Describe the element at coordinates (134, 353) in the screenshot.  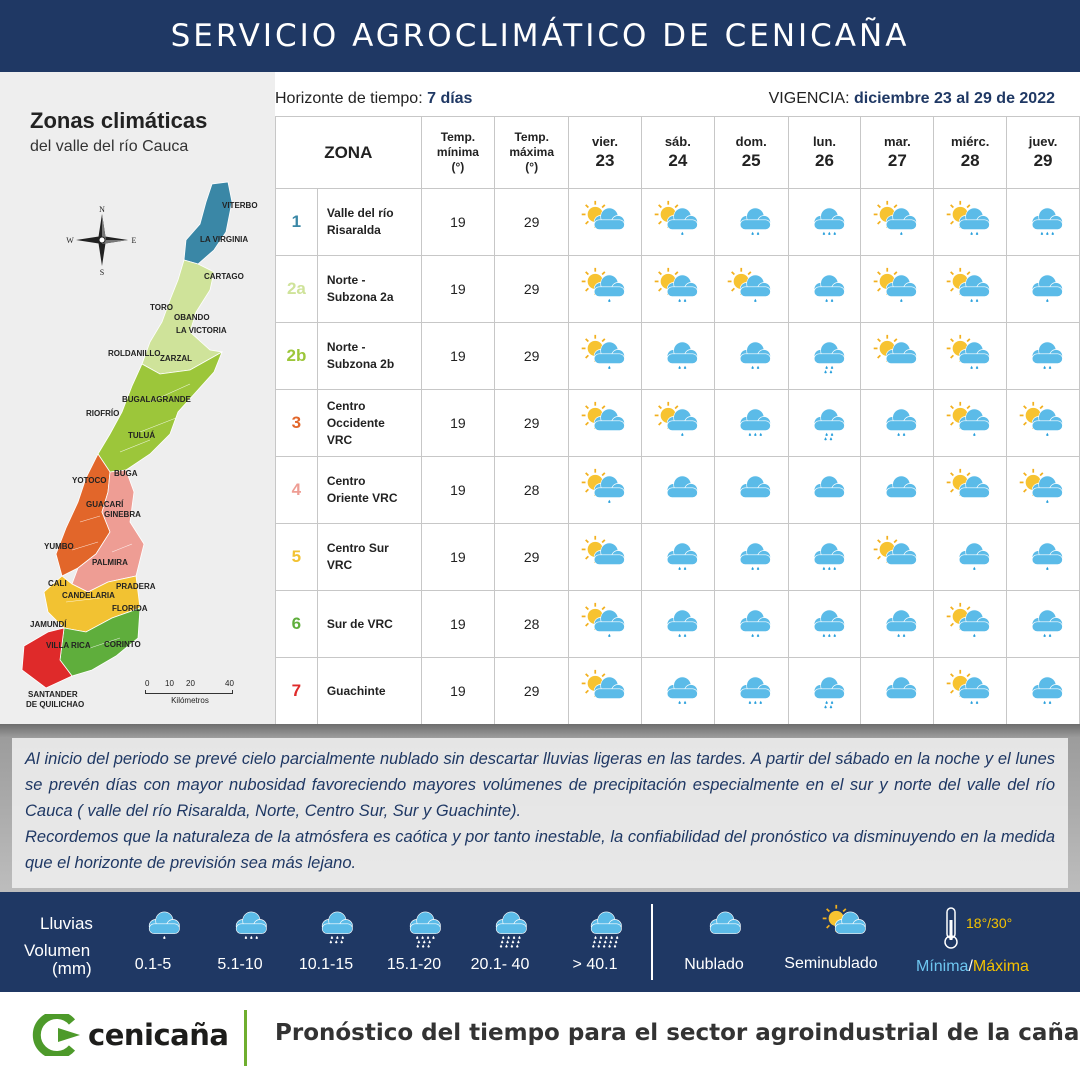
I see `town-label: ROLDANILLO` at that location.